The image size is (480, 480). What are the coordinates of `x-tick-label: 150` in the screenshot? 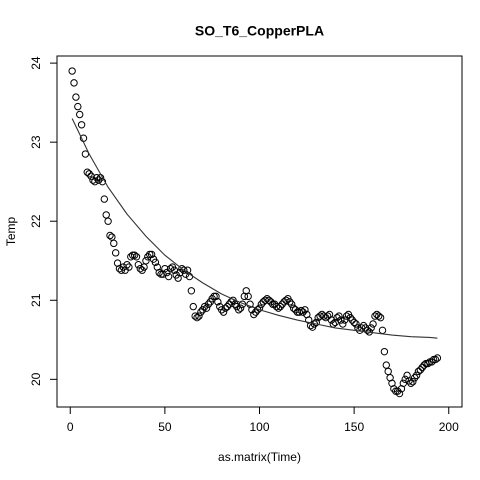 It's located at (354, 427).